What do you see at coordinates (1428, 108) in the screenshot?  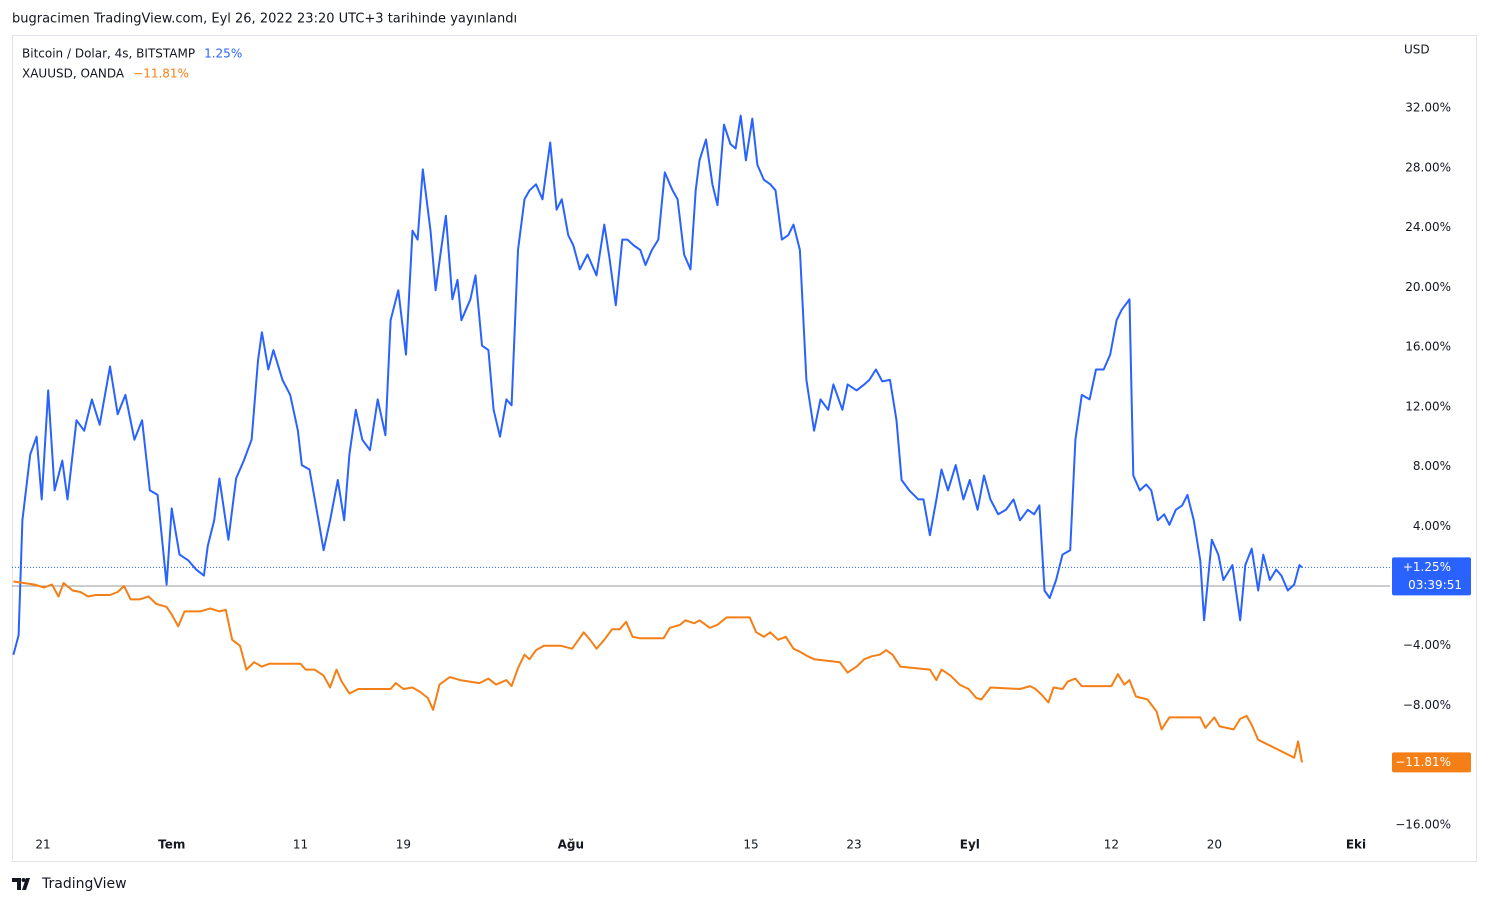 I see `y-tick-label: 32.00%` at bounding box center [1428, 108].